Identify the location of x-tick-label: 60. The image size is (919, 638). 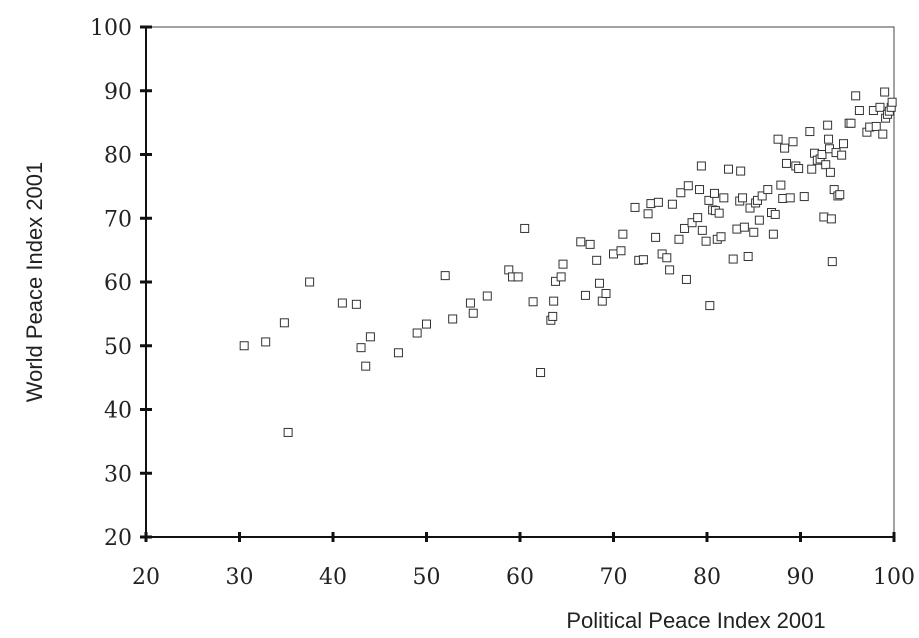
(520, 577).